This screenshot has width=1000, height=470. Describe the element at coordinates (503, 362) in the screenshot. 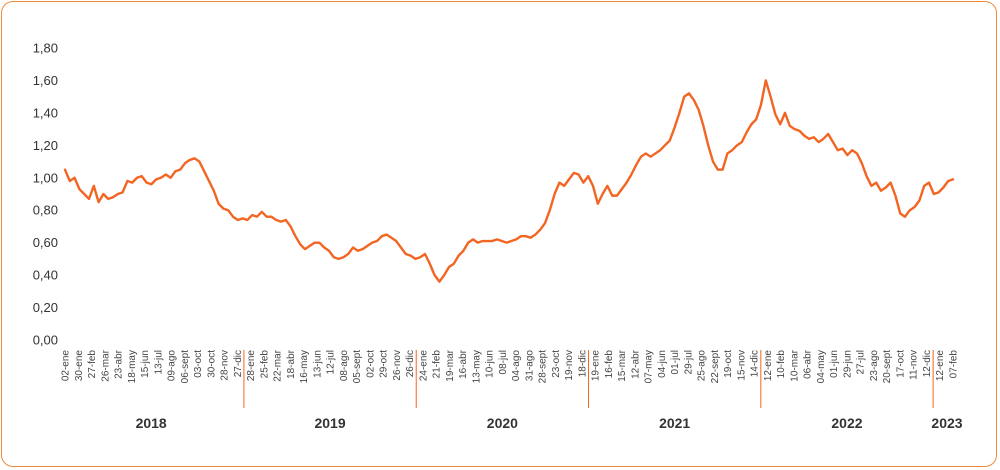

I see `x-tick-label: 08-jul` at that location.